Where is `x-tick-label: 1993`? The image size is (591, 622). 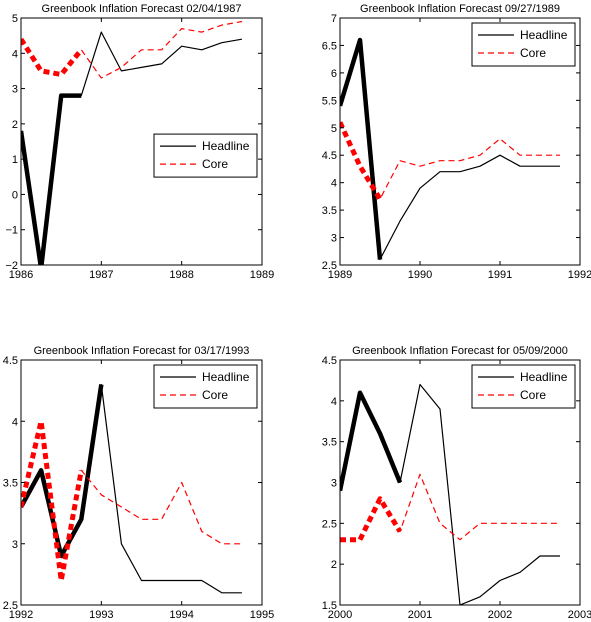 x-tick-label: 1993 is located at coordinates (101, 615).